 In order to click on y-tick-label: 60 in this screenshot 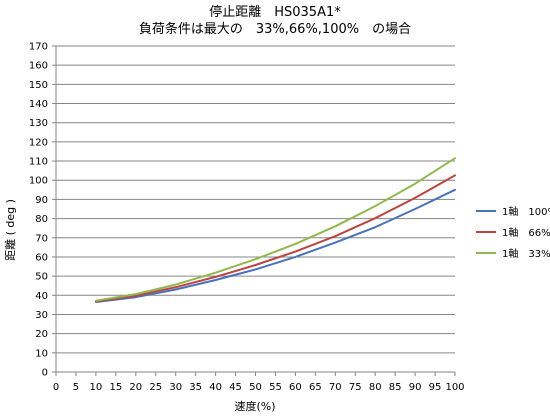, I will do `click(41, 257)`.